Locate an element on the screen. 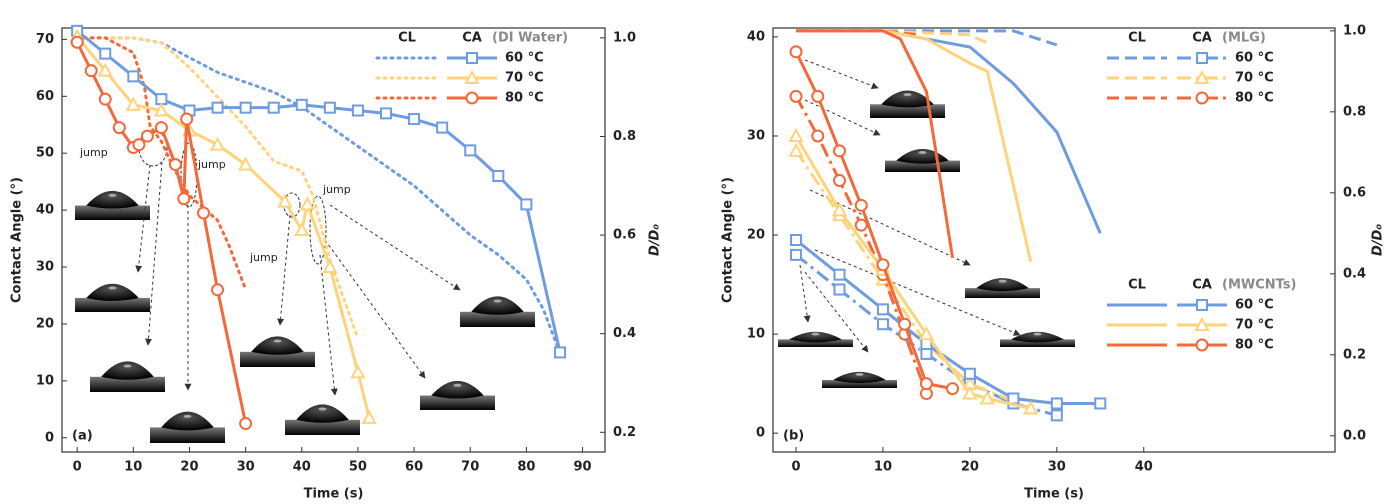 Image resolution: width=1386 pixels, height=504 pixels. y2-tick-label: 0.4 is located at coordinates (624, 333).